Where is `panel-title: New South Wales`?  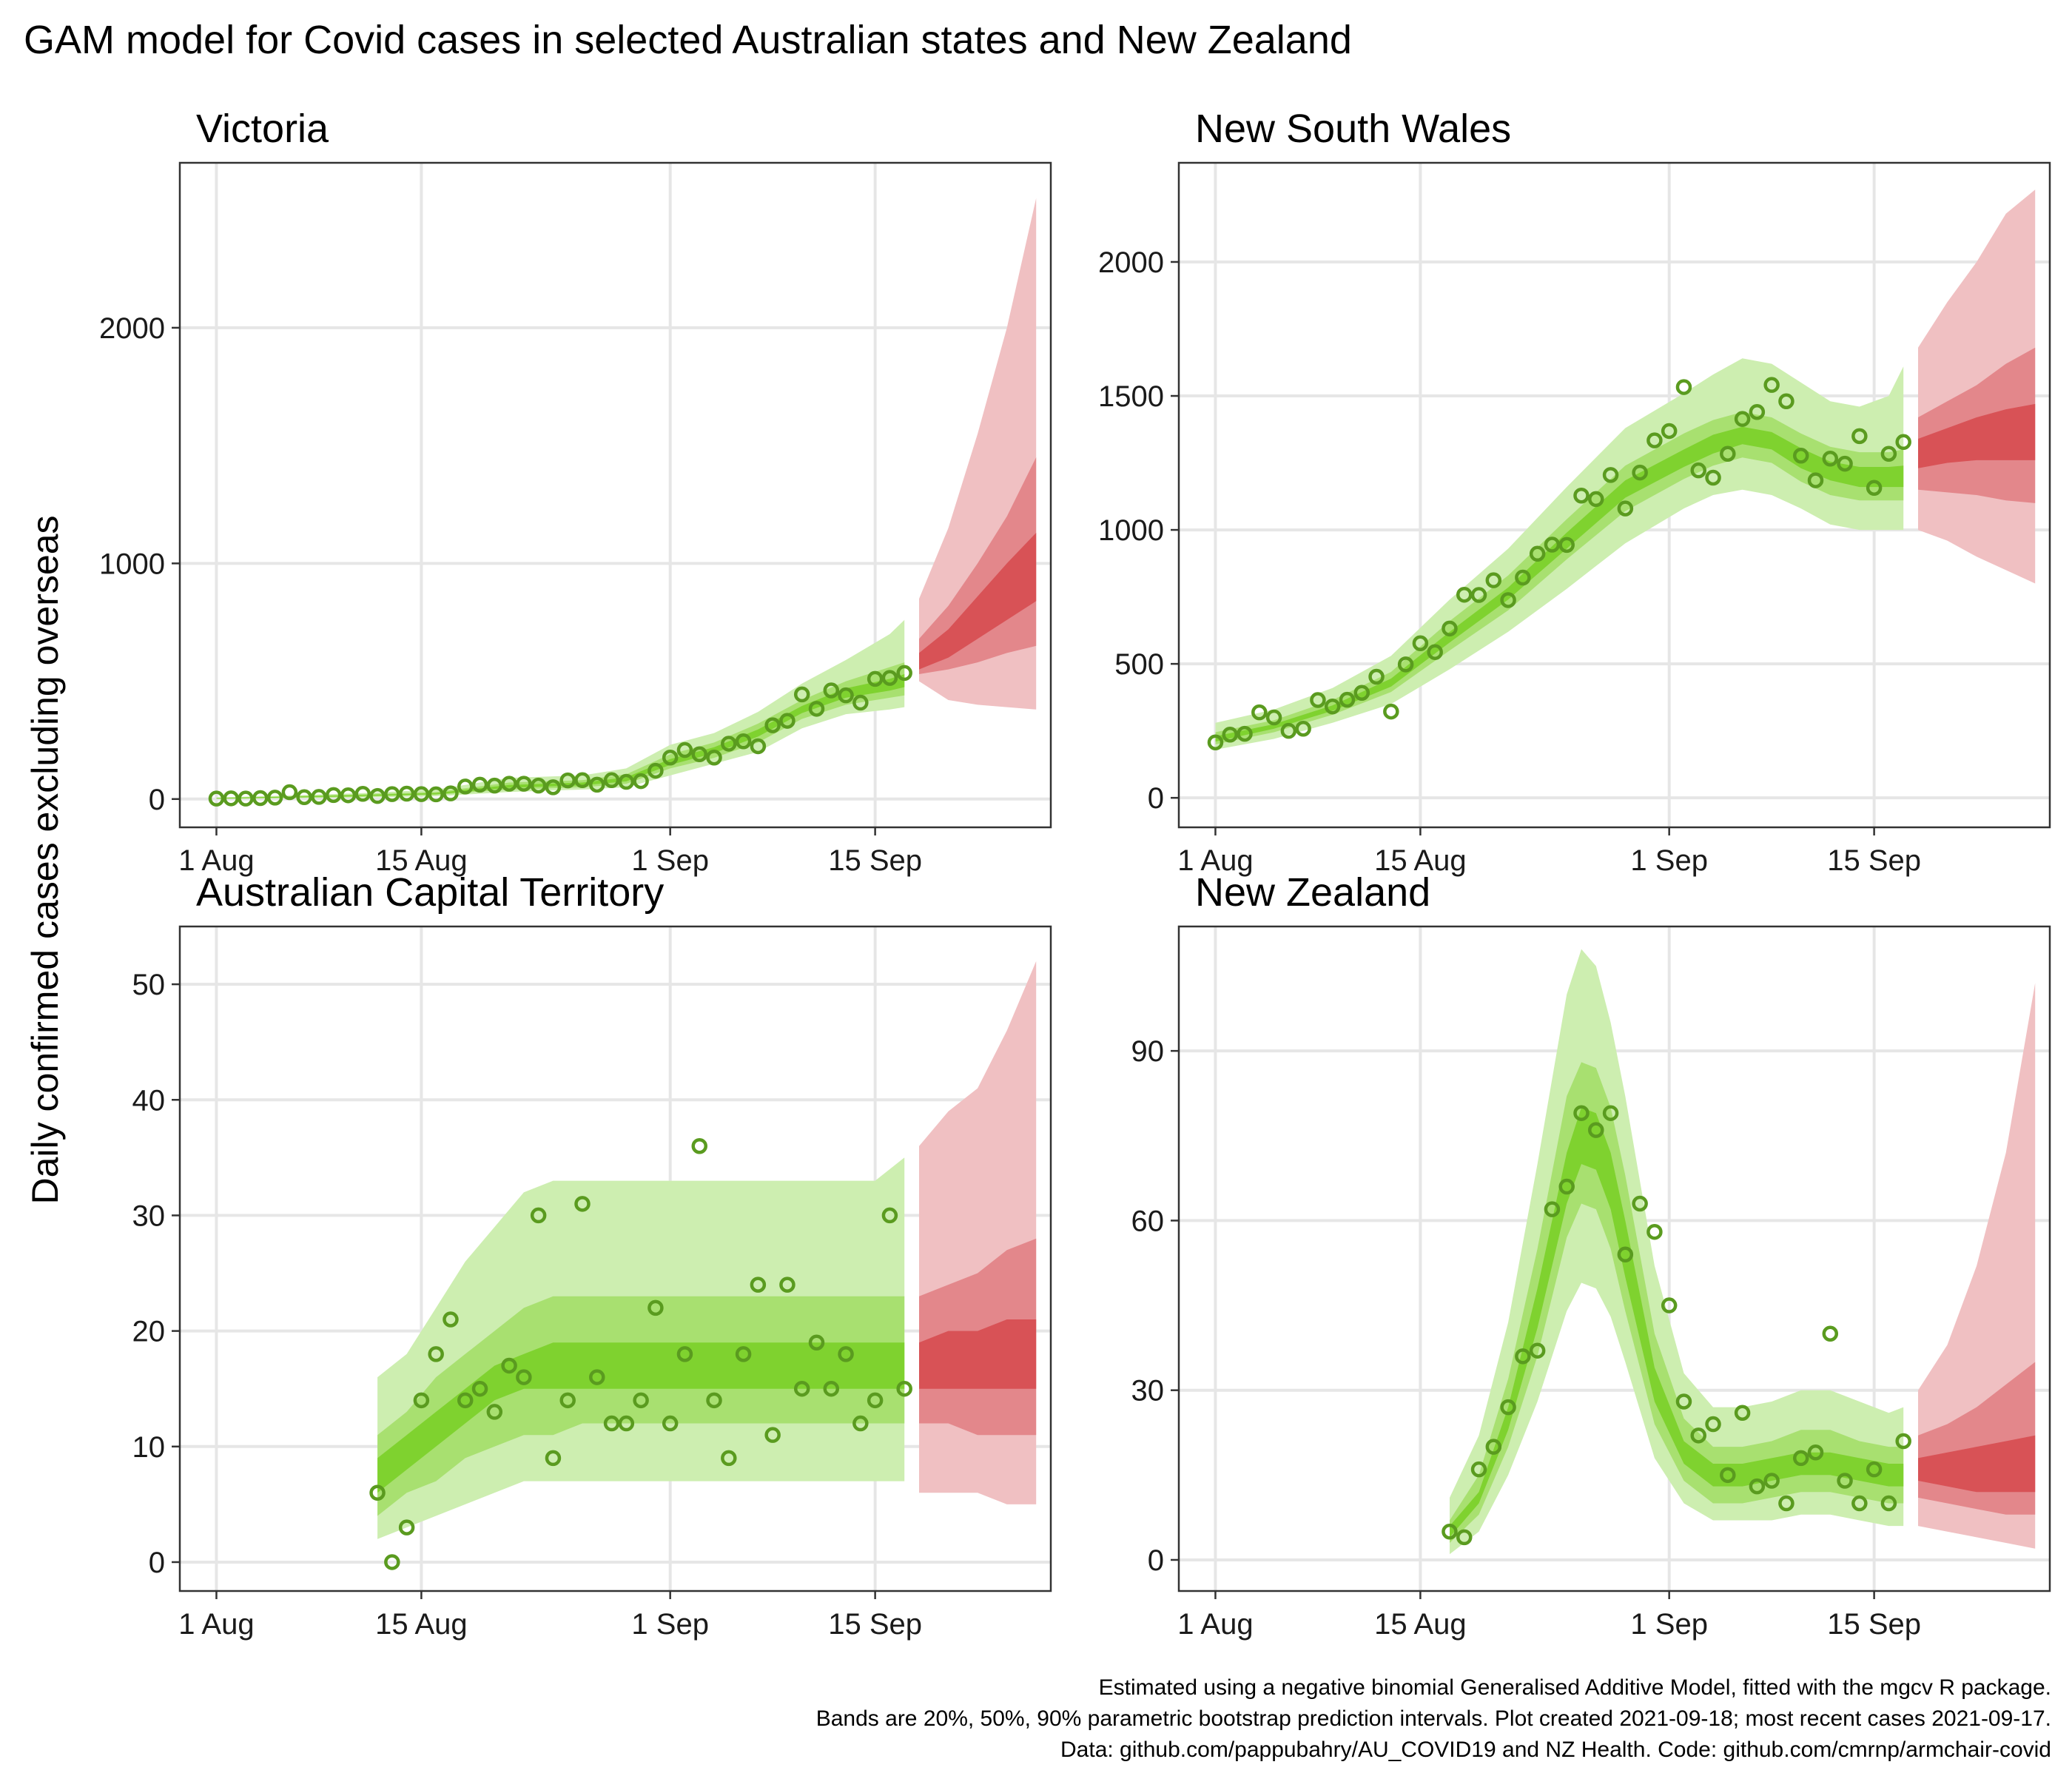 panel-title: New South Wales is located at coordinates (1353, 129).